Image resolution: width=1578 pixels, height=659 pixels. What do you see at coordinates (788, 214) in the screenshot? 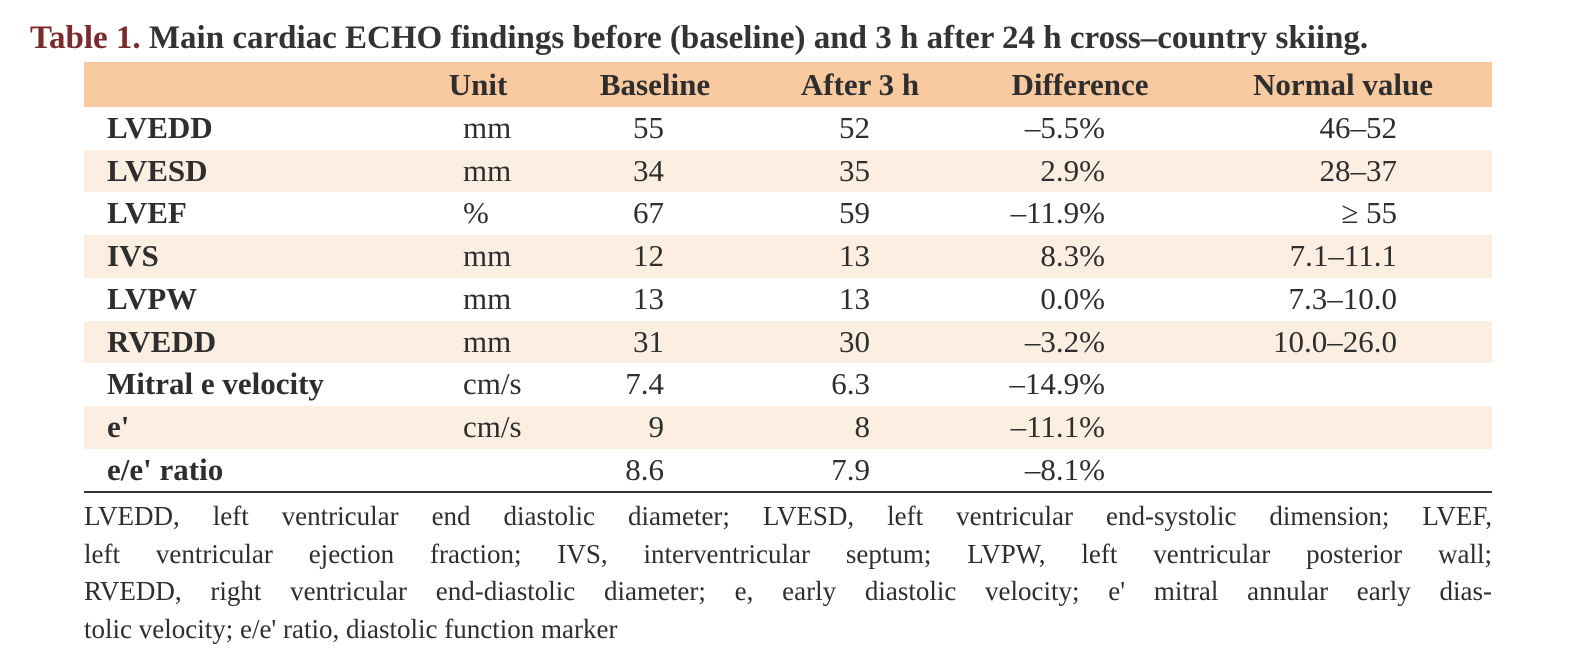
I see `table-row: LVEF% 67 59 –11.9% ≥ 55` at bounding box center [788, 214].